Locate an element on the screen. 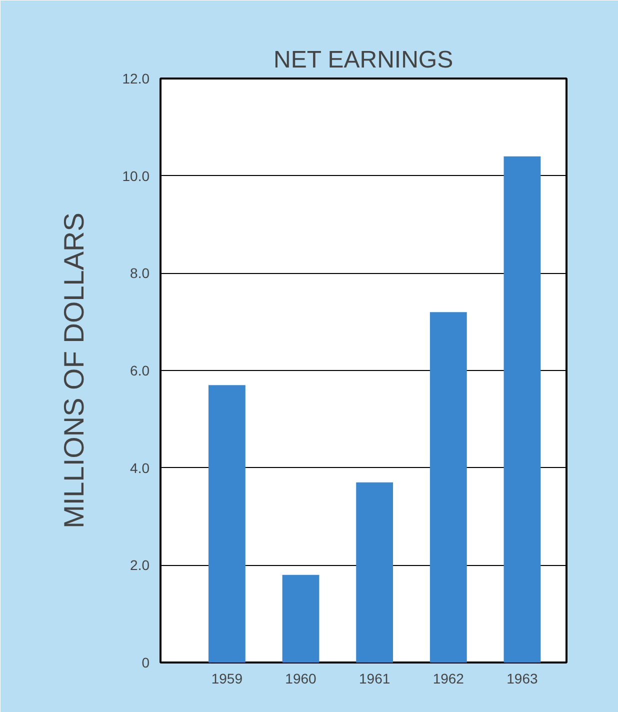 This screenshot has width=618, height=712. y-tick-label: 4.0 is located at coordinates (140, 468).